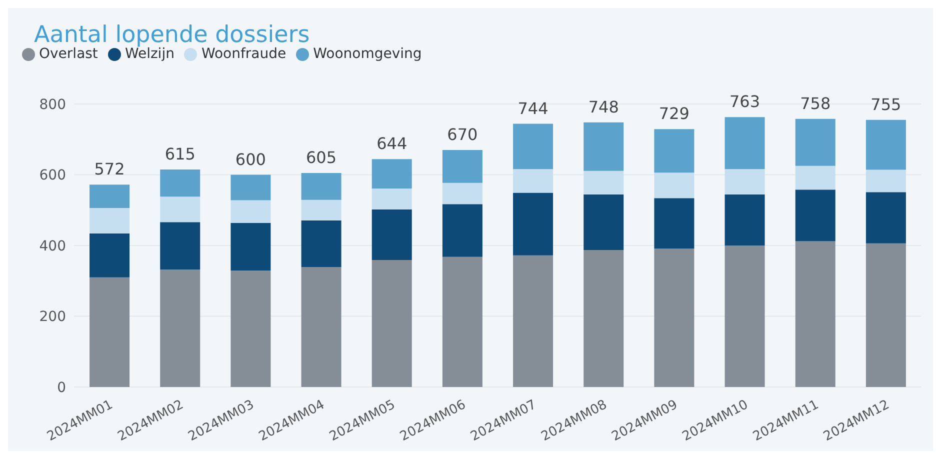 Image resolution: width=941 pixels, height=459 pixels. Describe the element at coordinates (321, 157) in the screenshot. I see `total-label: 605` at that location.